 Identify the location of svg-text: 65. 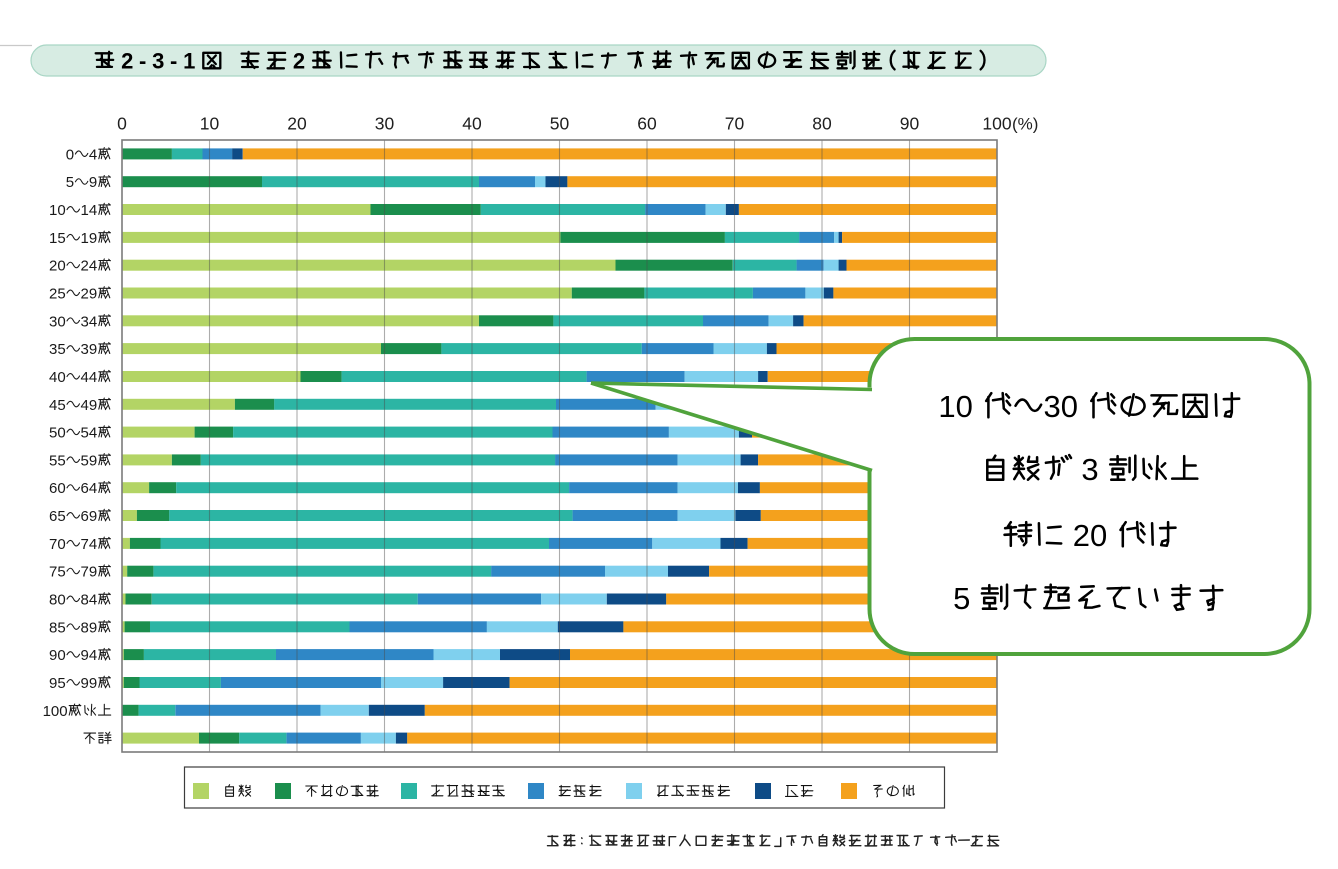
(57, 516).